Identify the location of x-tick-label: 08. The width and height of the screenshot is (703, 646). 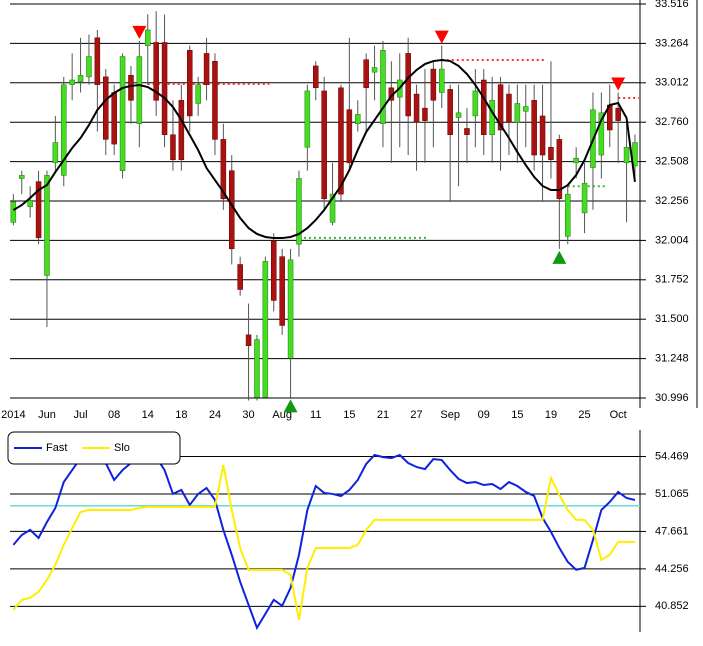
(114, 415).